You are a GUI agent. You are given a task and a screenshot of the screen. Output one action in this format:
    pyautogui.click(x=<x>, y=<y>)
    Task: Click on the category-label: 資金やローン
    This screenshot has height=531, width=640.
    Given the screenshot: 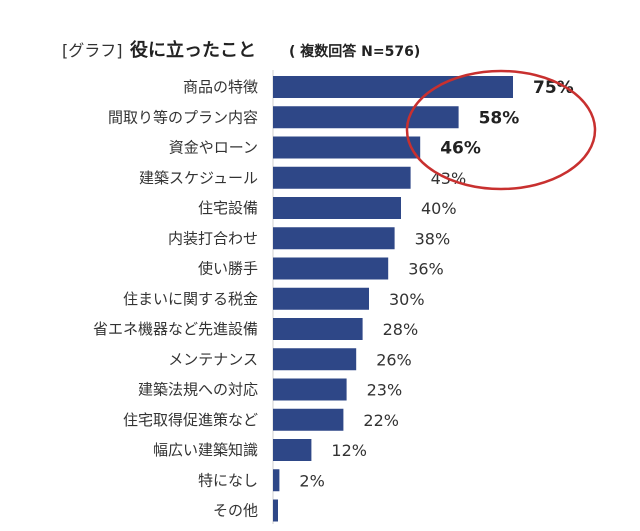 What is the action you would take?
    pyautogui.click(x=213, y=148)
    